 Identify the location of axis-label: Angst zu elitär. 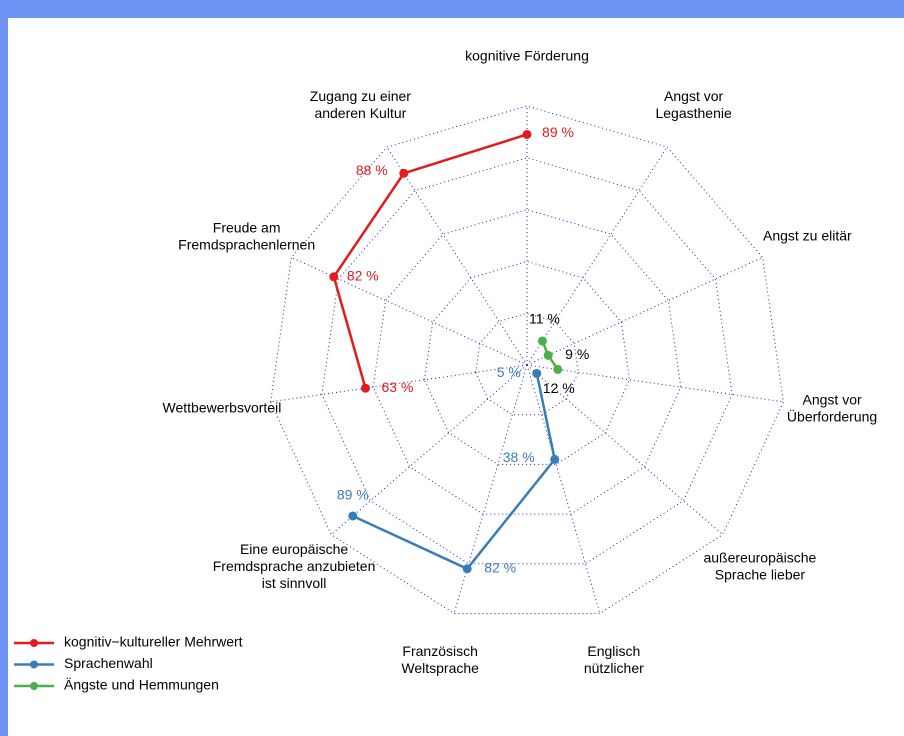
(807, 236).